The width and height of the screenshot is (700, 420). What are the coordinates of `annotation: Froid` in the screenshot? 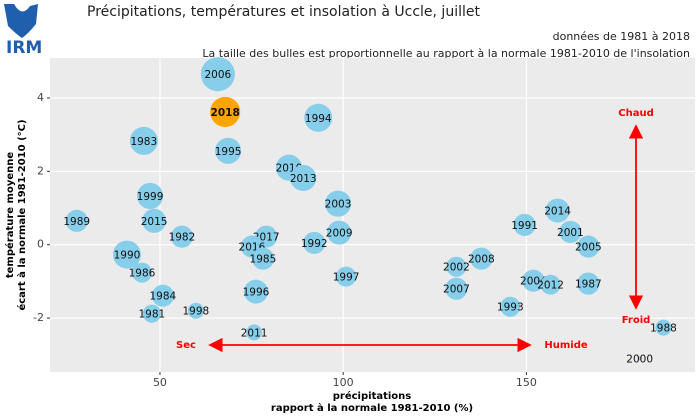 It's located at (636, 320).